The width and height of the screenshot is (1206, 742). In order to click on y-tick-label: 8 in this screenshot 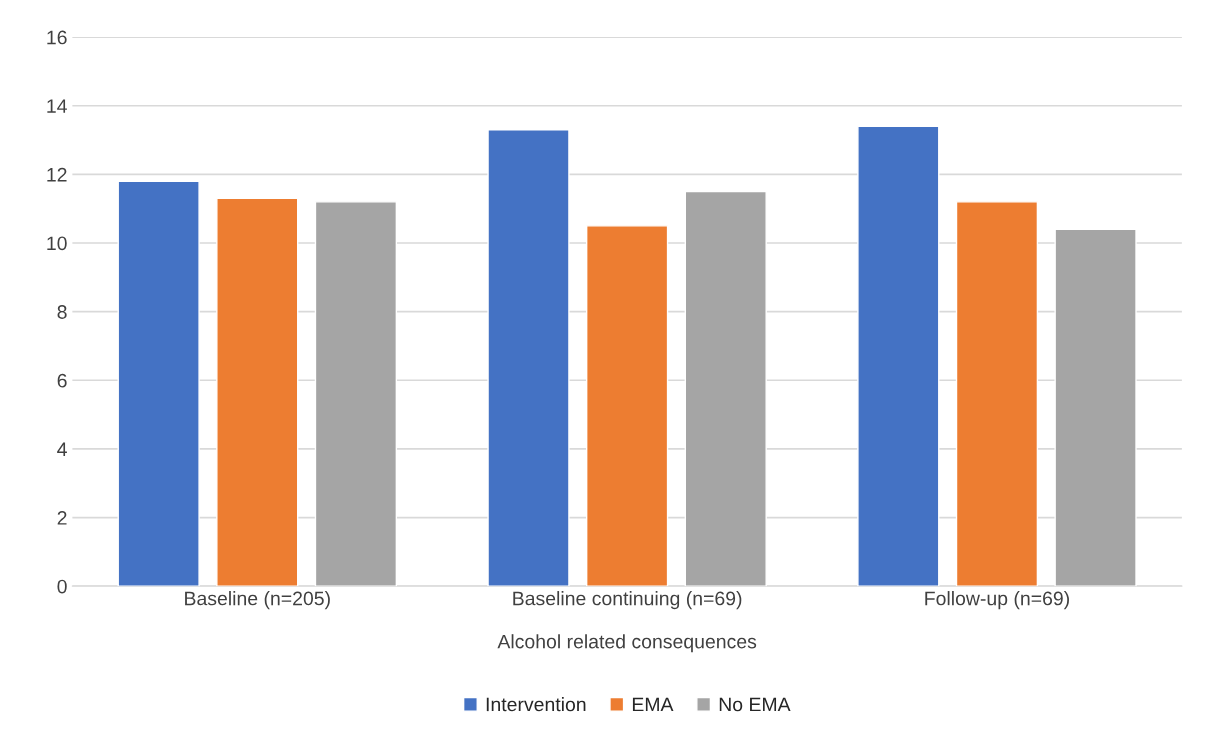, I will do `click(62, 312)`.